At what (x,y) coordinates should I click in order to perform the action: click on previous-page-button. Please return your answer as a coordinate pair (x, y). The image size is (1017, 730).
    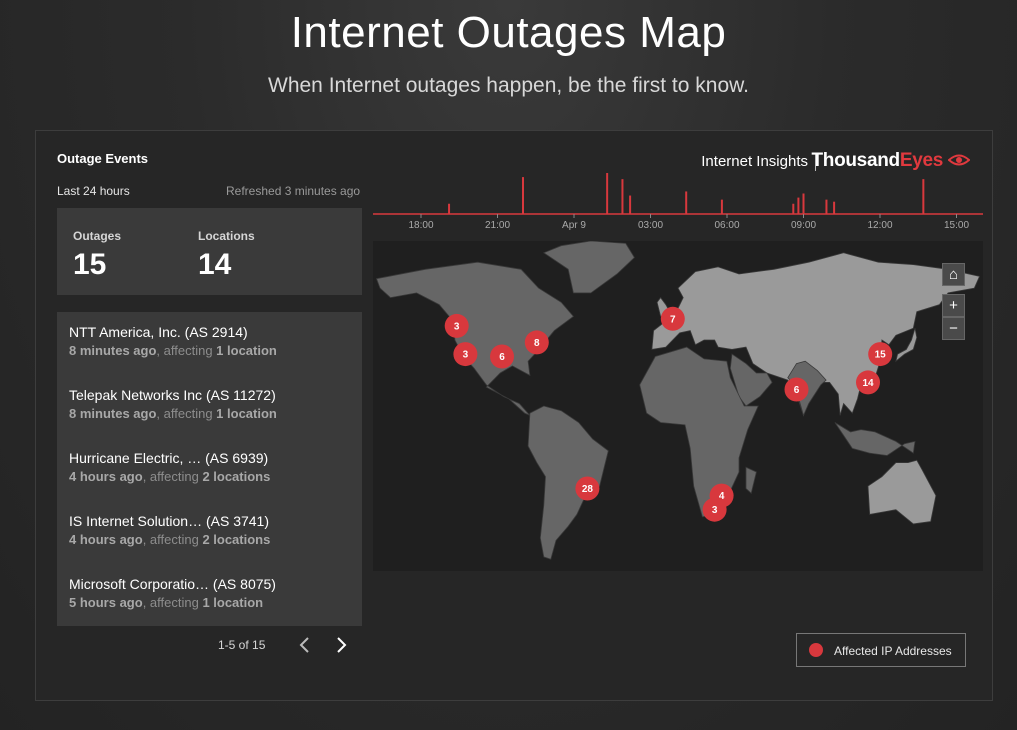
    Looking at the image, I should click on (305, 645).